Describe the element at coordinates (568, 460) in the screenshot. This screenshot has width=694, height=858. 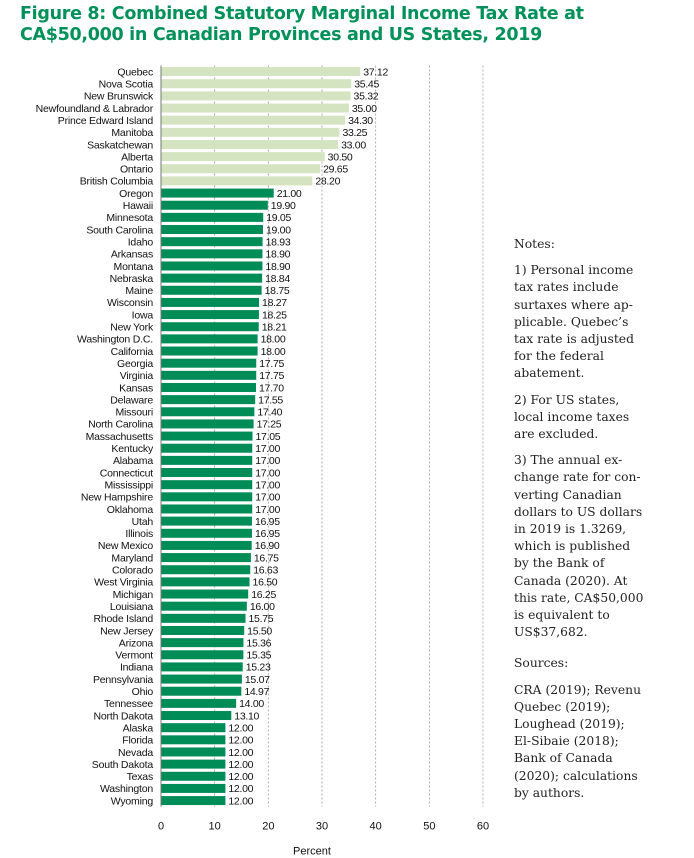
I see `note-line: 3) The annual ex-` at that location.